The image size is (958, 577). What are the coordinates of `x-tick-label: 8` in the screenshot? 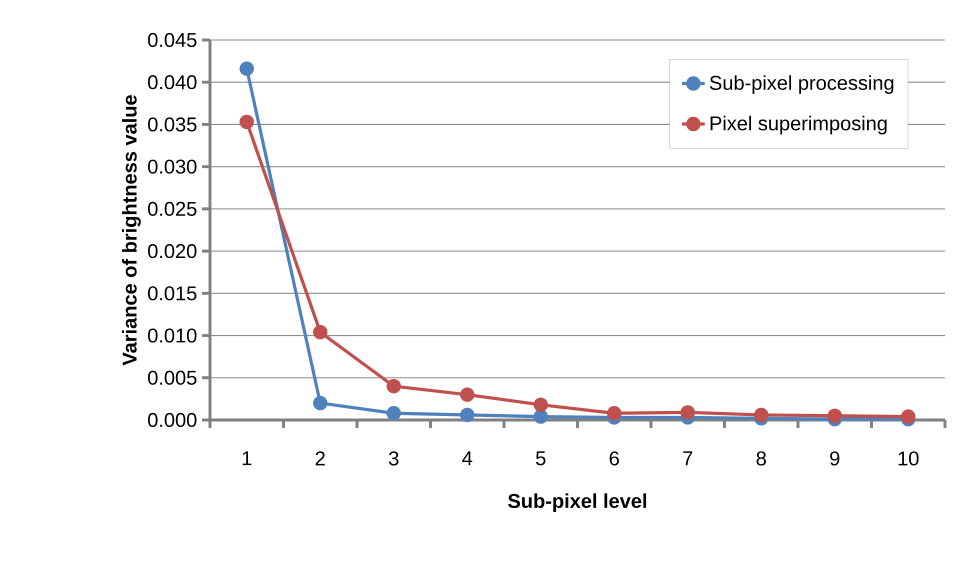 It's located at (761, 458).